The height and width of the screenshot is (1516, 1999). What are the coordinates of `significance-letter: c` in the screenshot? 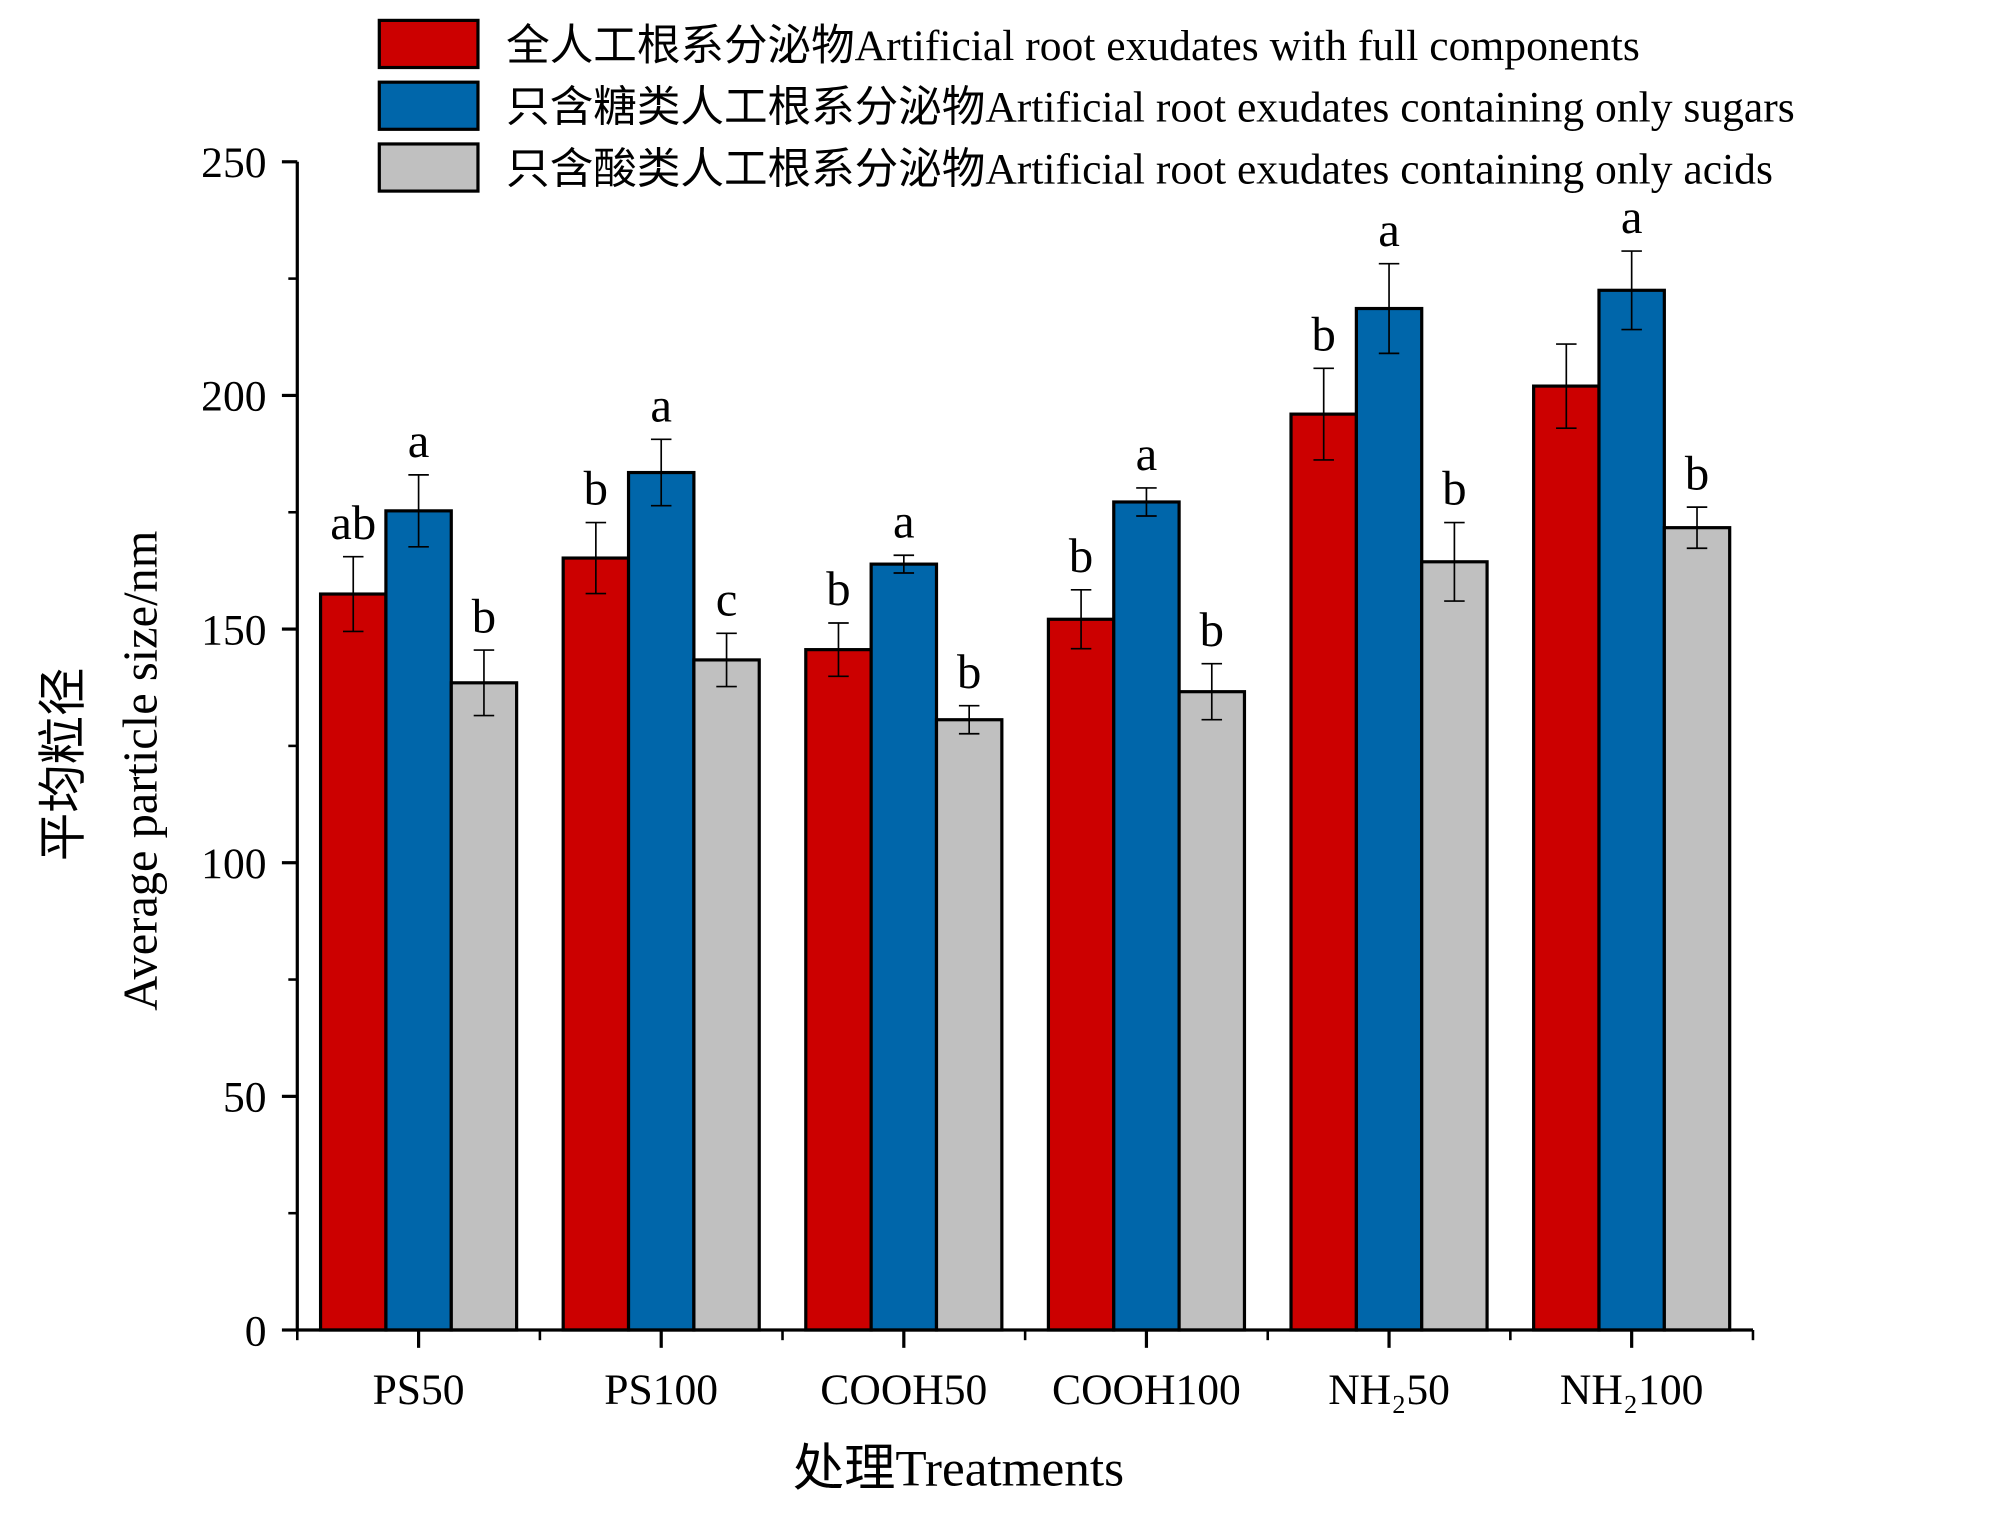 It's located at (727, 600).